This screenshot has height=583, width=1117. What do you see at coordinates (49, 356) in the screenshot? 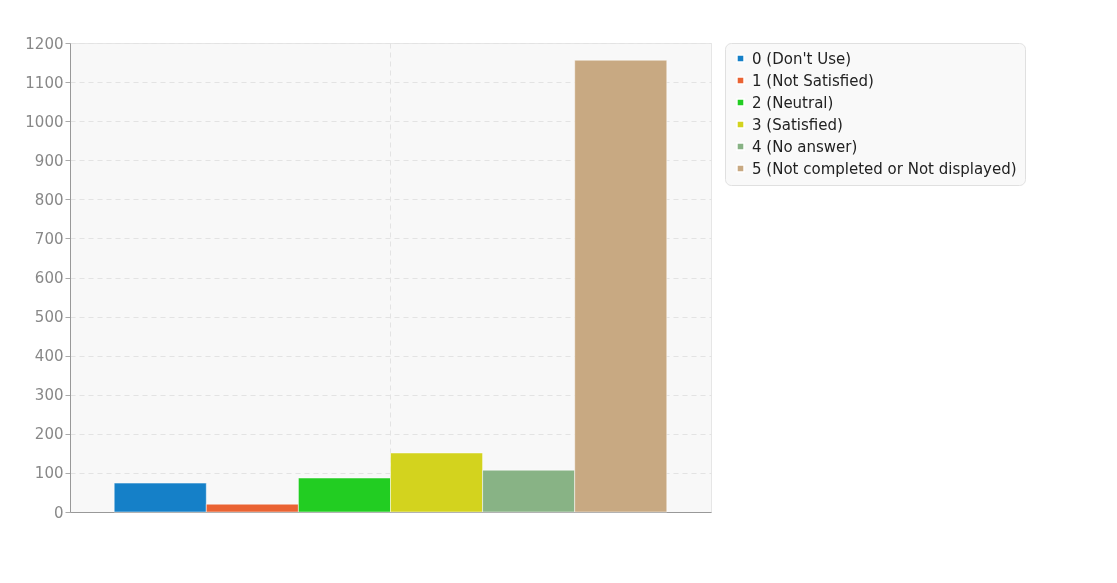
I see `y-tick-label: 400` at bounding box center [49, 356].